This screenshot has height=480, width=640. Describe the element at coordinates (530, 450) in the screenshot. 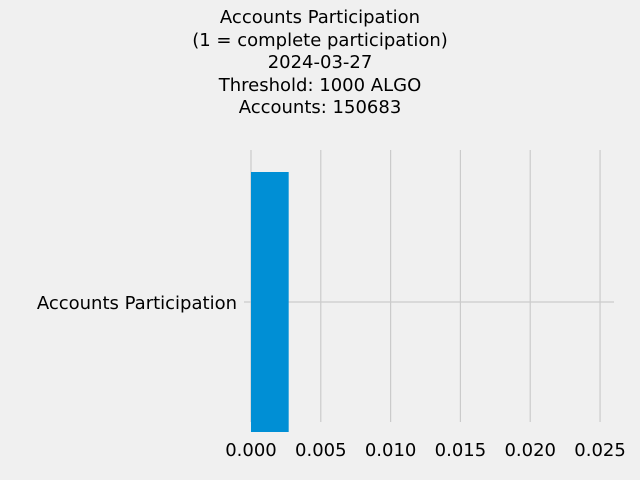

I see `x-tick-label: 0.020` at that location.